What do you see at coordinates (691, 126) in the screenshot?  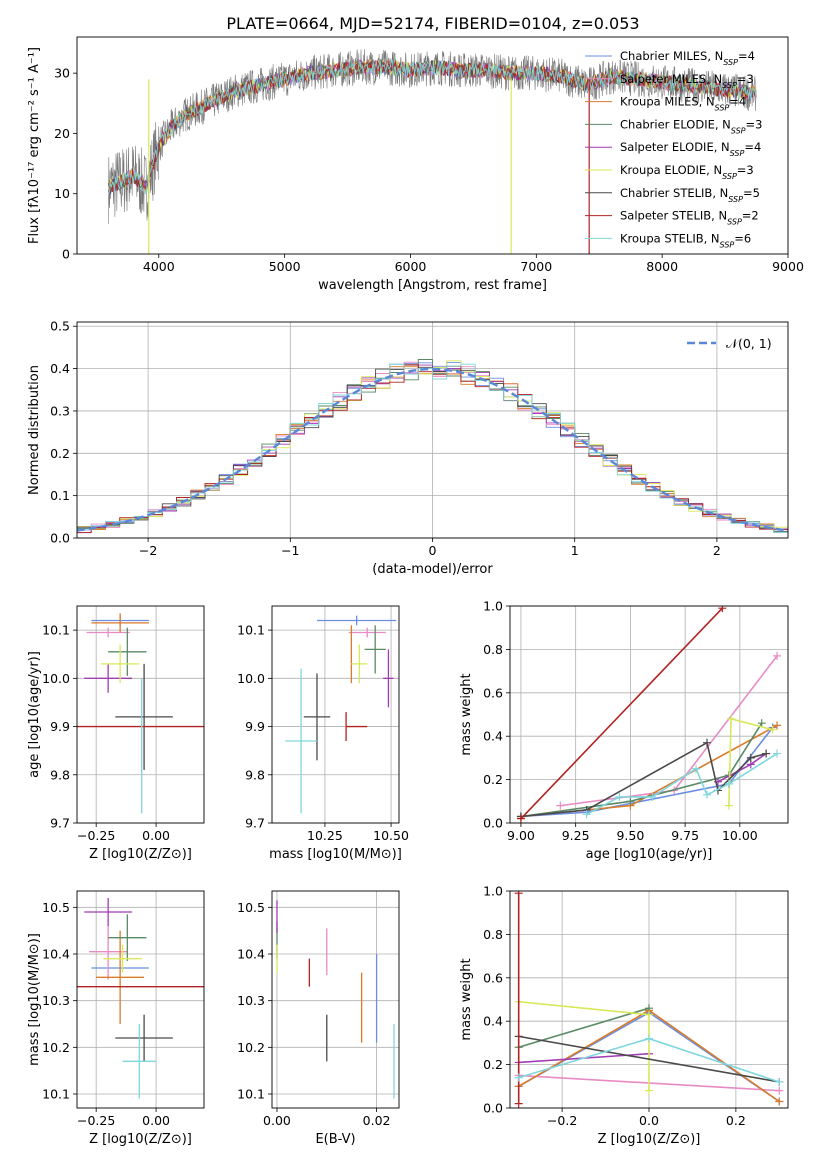 I see `legend-label: Chabrier ELODIE, NSSP=3` at bounding box center [691, 126].